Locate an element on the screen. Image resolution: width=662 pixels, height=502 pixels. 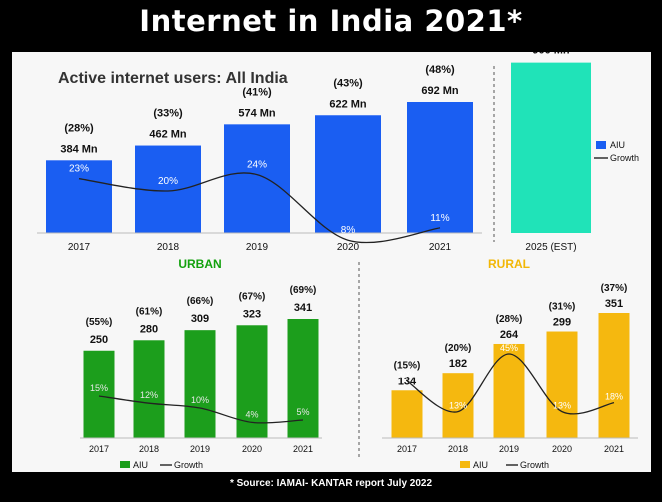
growth-label-urban-2019: 10% is located at coordinates (200, 400).